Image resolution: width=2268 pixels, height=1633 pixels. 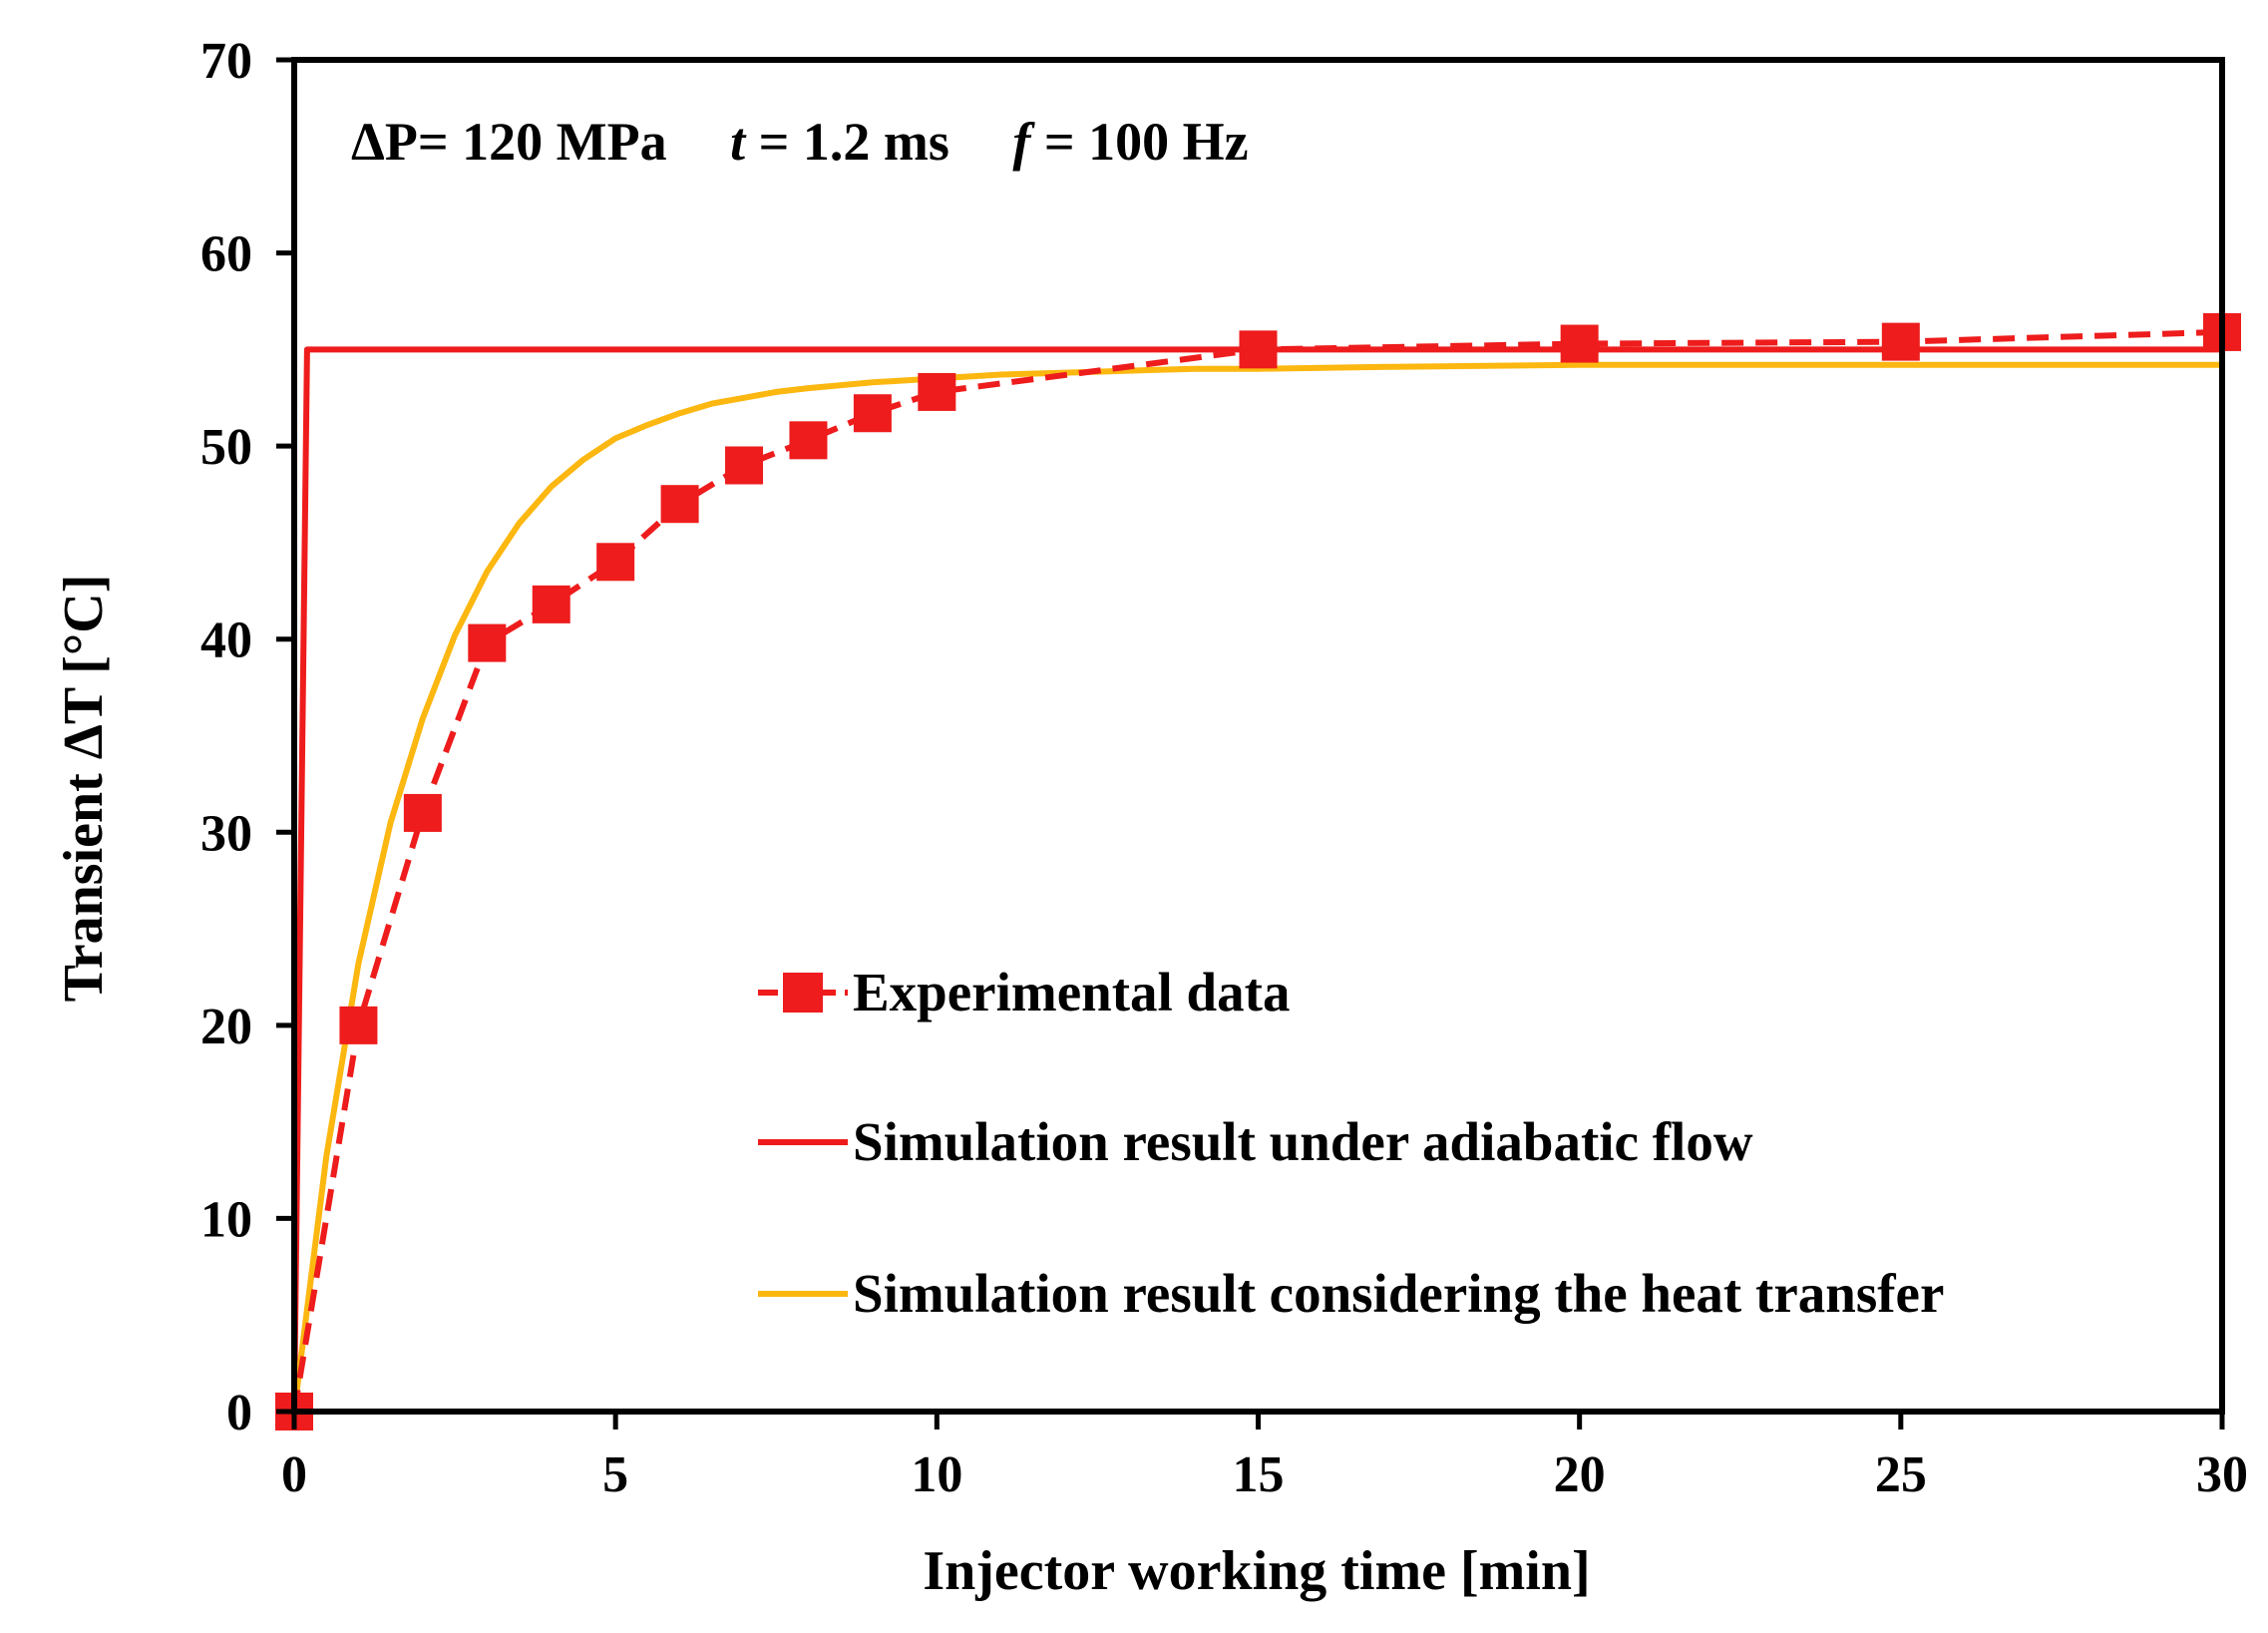 I want to click on x-tick-label: 10, so click(x=936, y=1474).